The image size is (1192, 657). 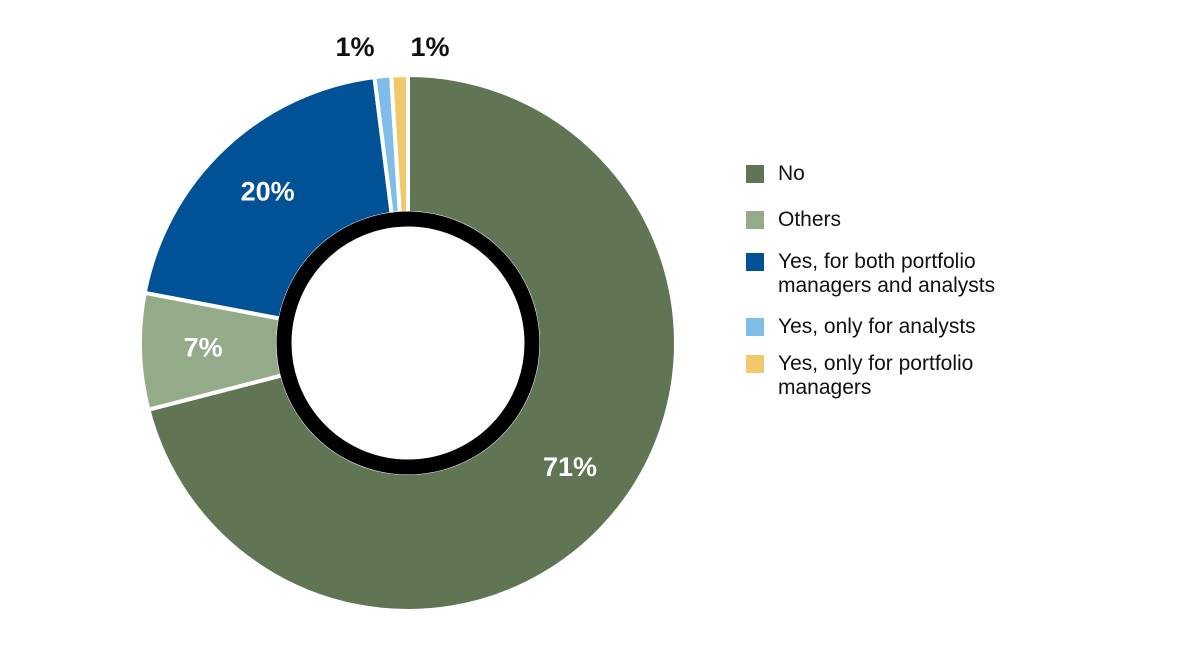 I want to click on legend-label-yes-both-line-1: Yes, for both portfolio, so click(x=877, y=261).